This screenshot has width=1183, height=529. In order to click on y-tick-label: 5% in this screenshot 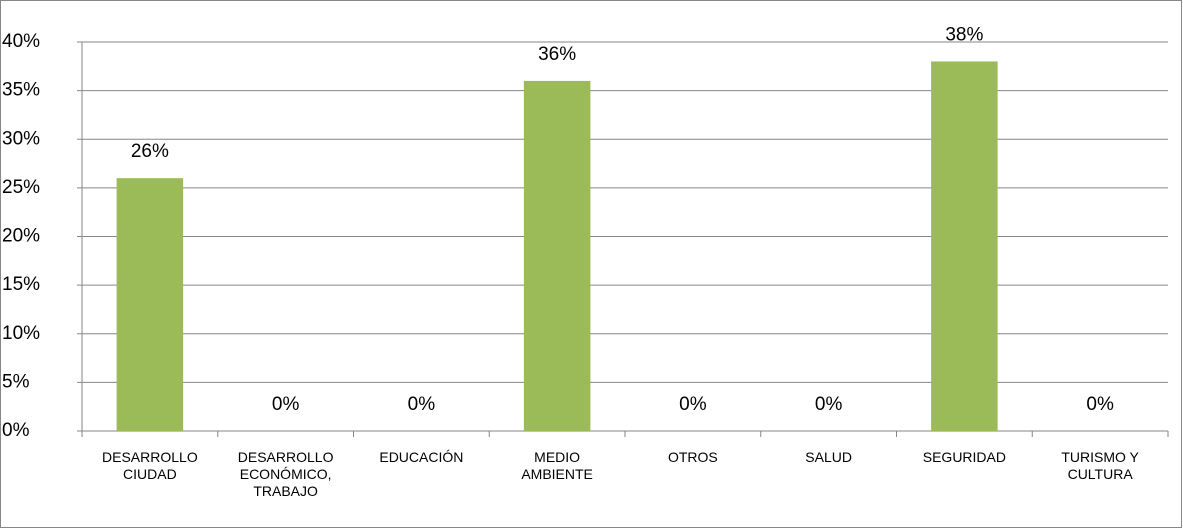, I will do `click(16, 381)`.